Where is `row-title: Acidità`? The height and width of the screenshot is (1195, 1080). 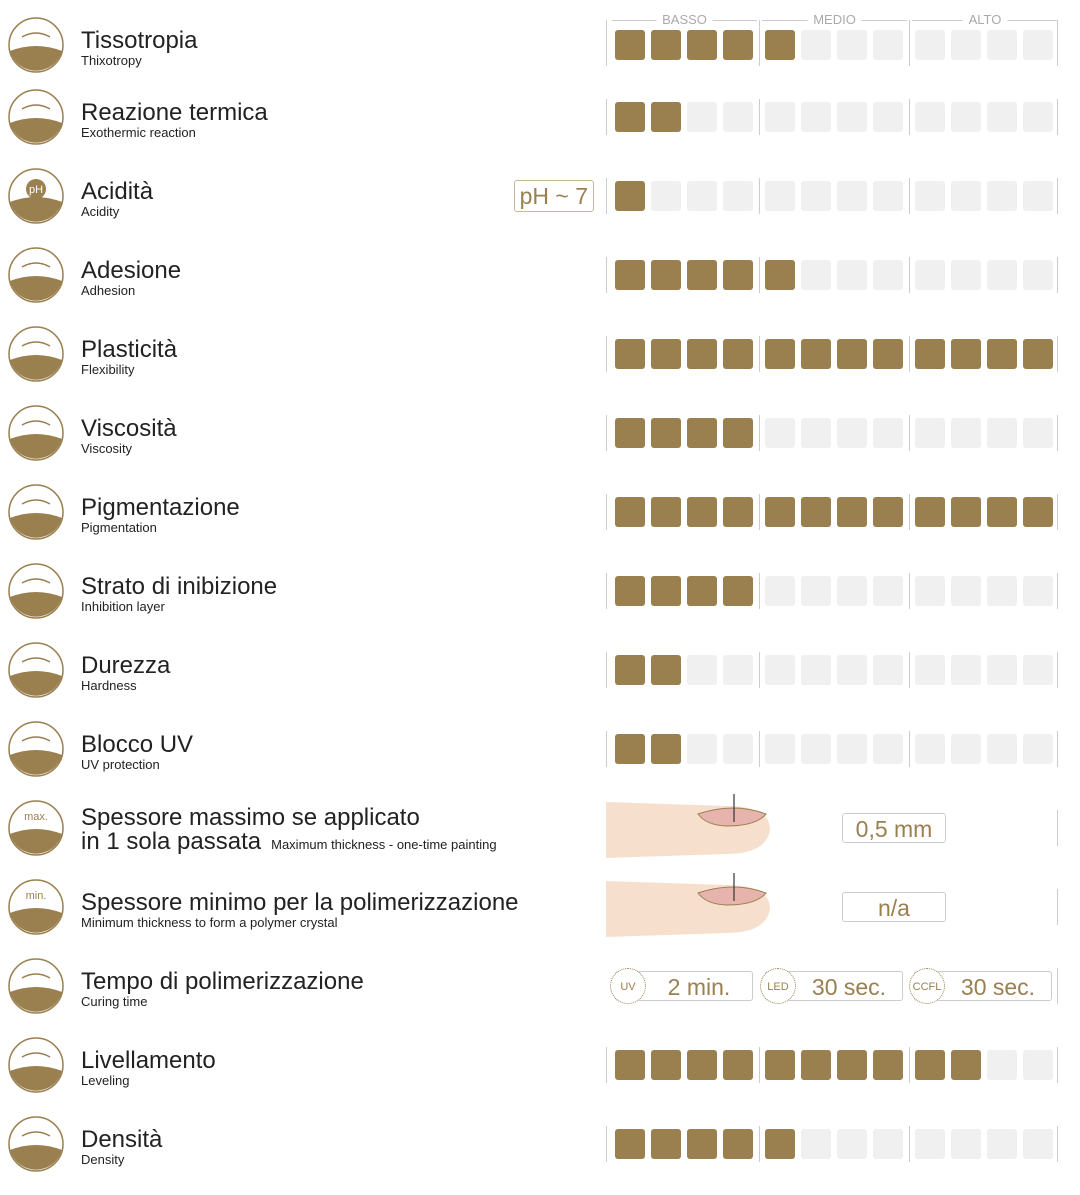 row-title: Acidità is located at coordinates (117, 191).